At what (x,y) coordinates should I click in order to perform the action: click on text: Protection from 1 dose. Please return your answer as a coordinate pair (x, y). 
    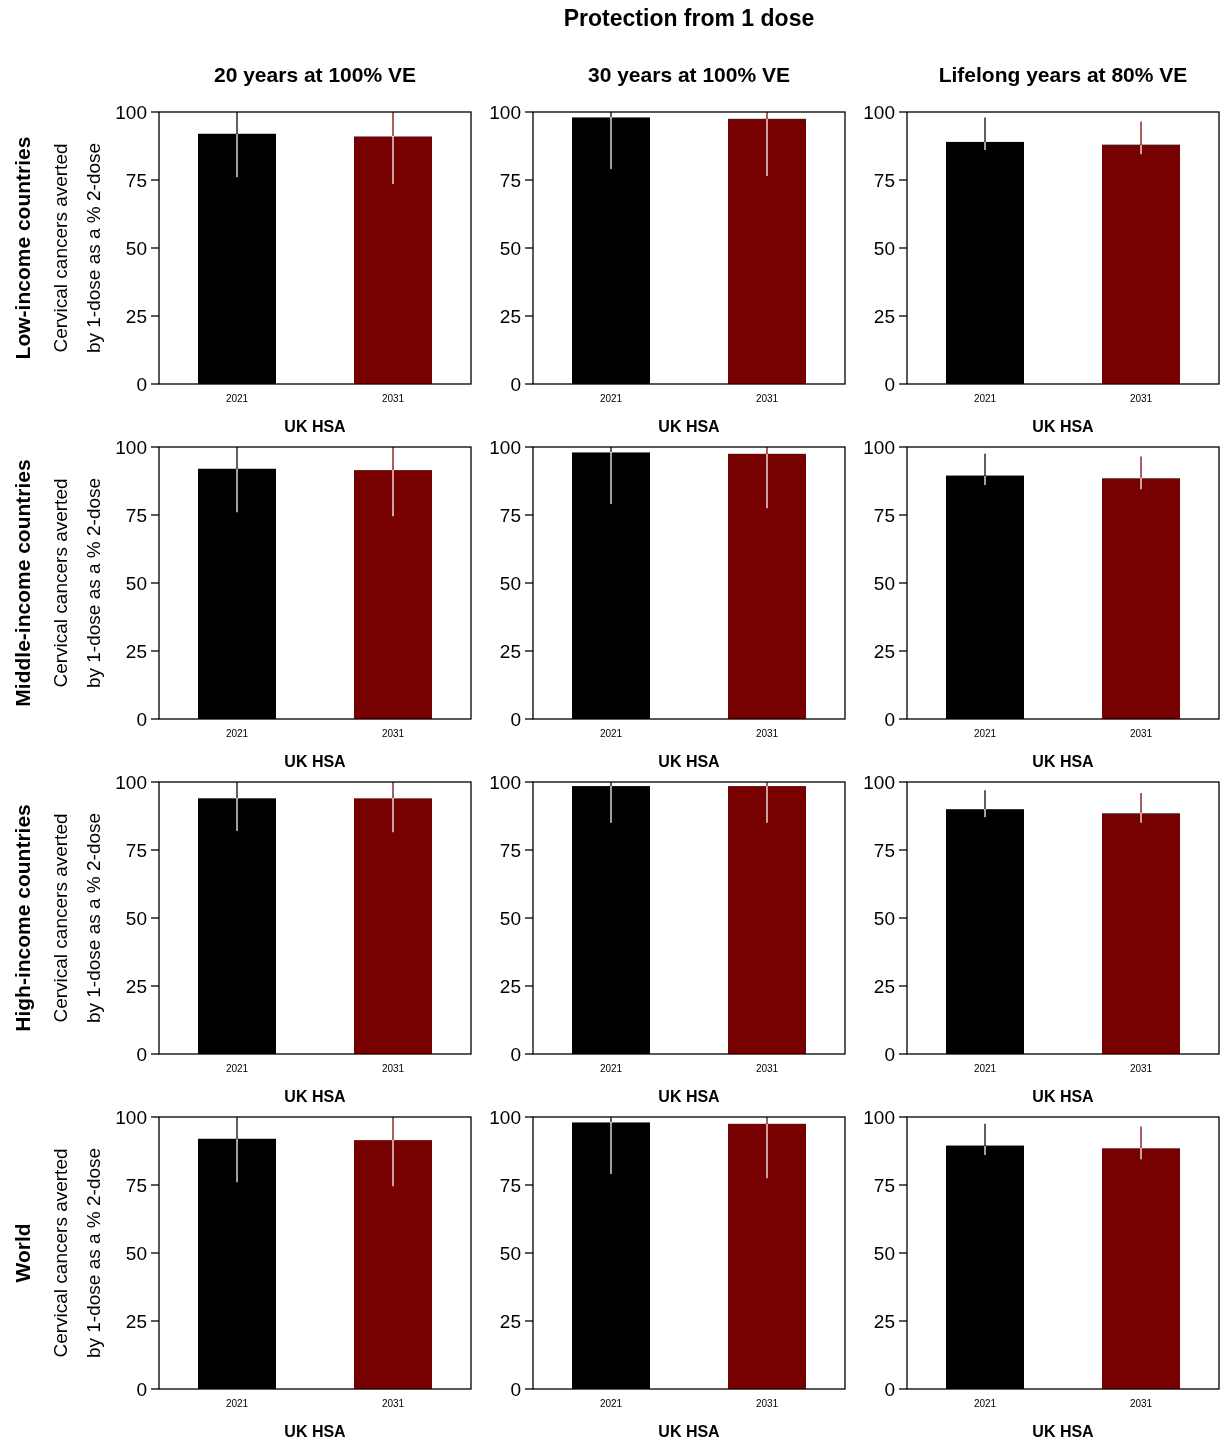
    Looking at the image, I should click on (689, 18).